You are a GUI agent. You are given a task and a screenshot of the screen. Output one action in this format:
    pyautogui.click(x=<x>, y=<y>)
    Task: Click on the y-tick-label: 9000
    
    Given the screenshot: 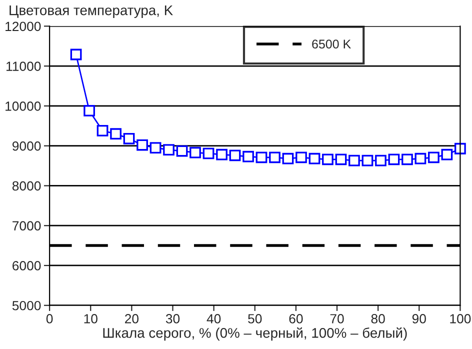 What is the action you would take?
    pyautogui.click(x=26, y=146)
    